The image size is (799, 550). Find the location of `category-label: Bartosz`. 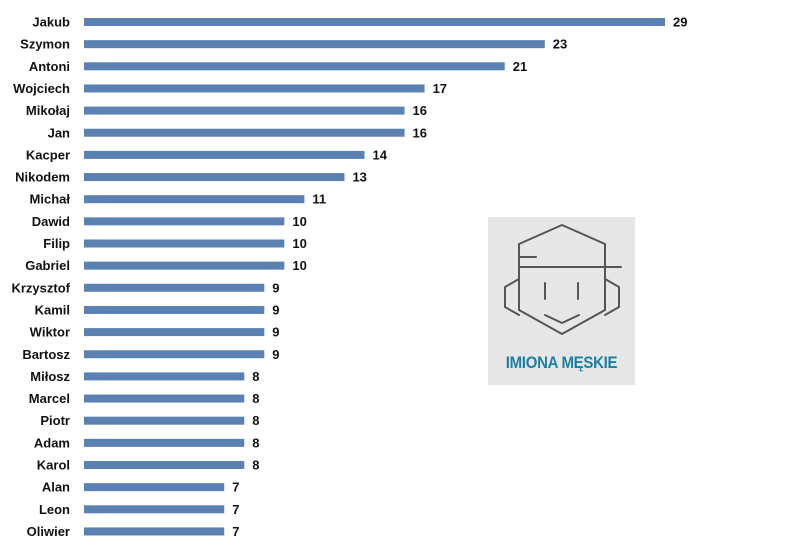

category-label: Bartosz is located at coordinates (46, 354).